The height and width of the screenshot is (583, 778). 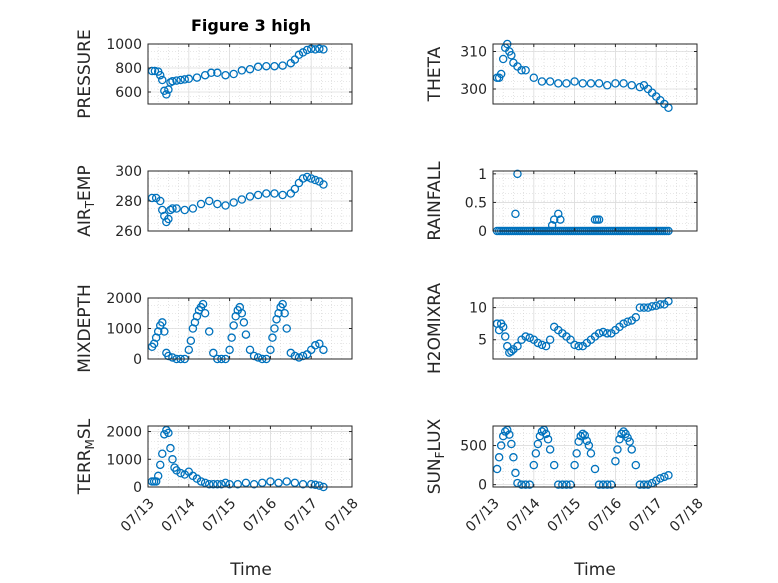 What do you see at coordinates (124, 299) in the screenshot?
I see `y-tick-label-mixdepth: 2000` at bounding box center [124, 299].